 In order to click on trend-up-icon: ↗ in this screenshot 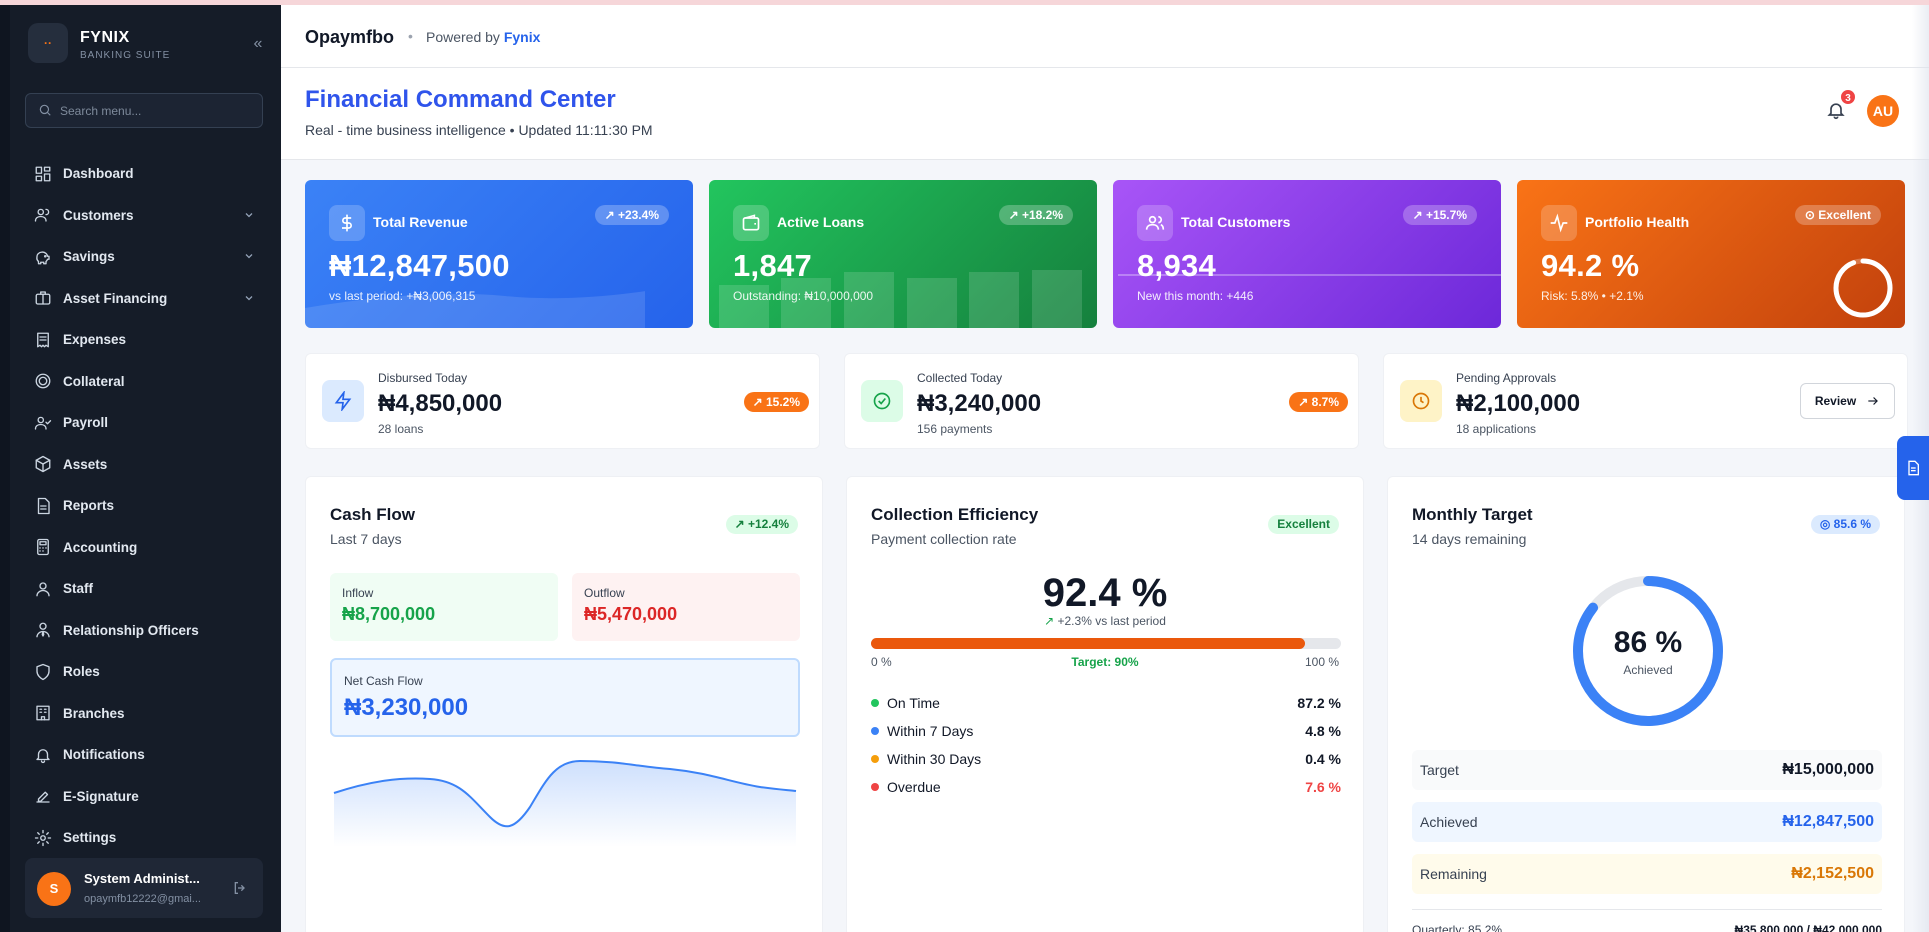, I will do `click(1049, 621)`.